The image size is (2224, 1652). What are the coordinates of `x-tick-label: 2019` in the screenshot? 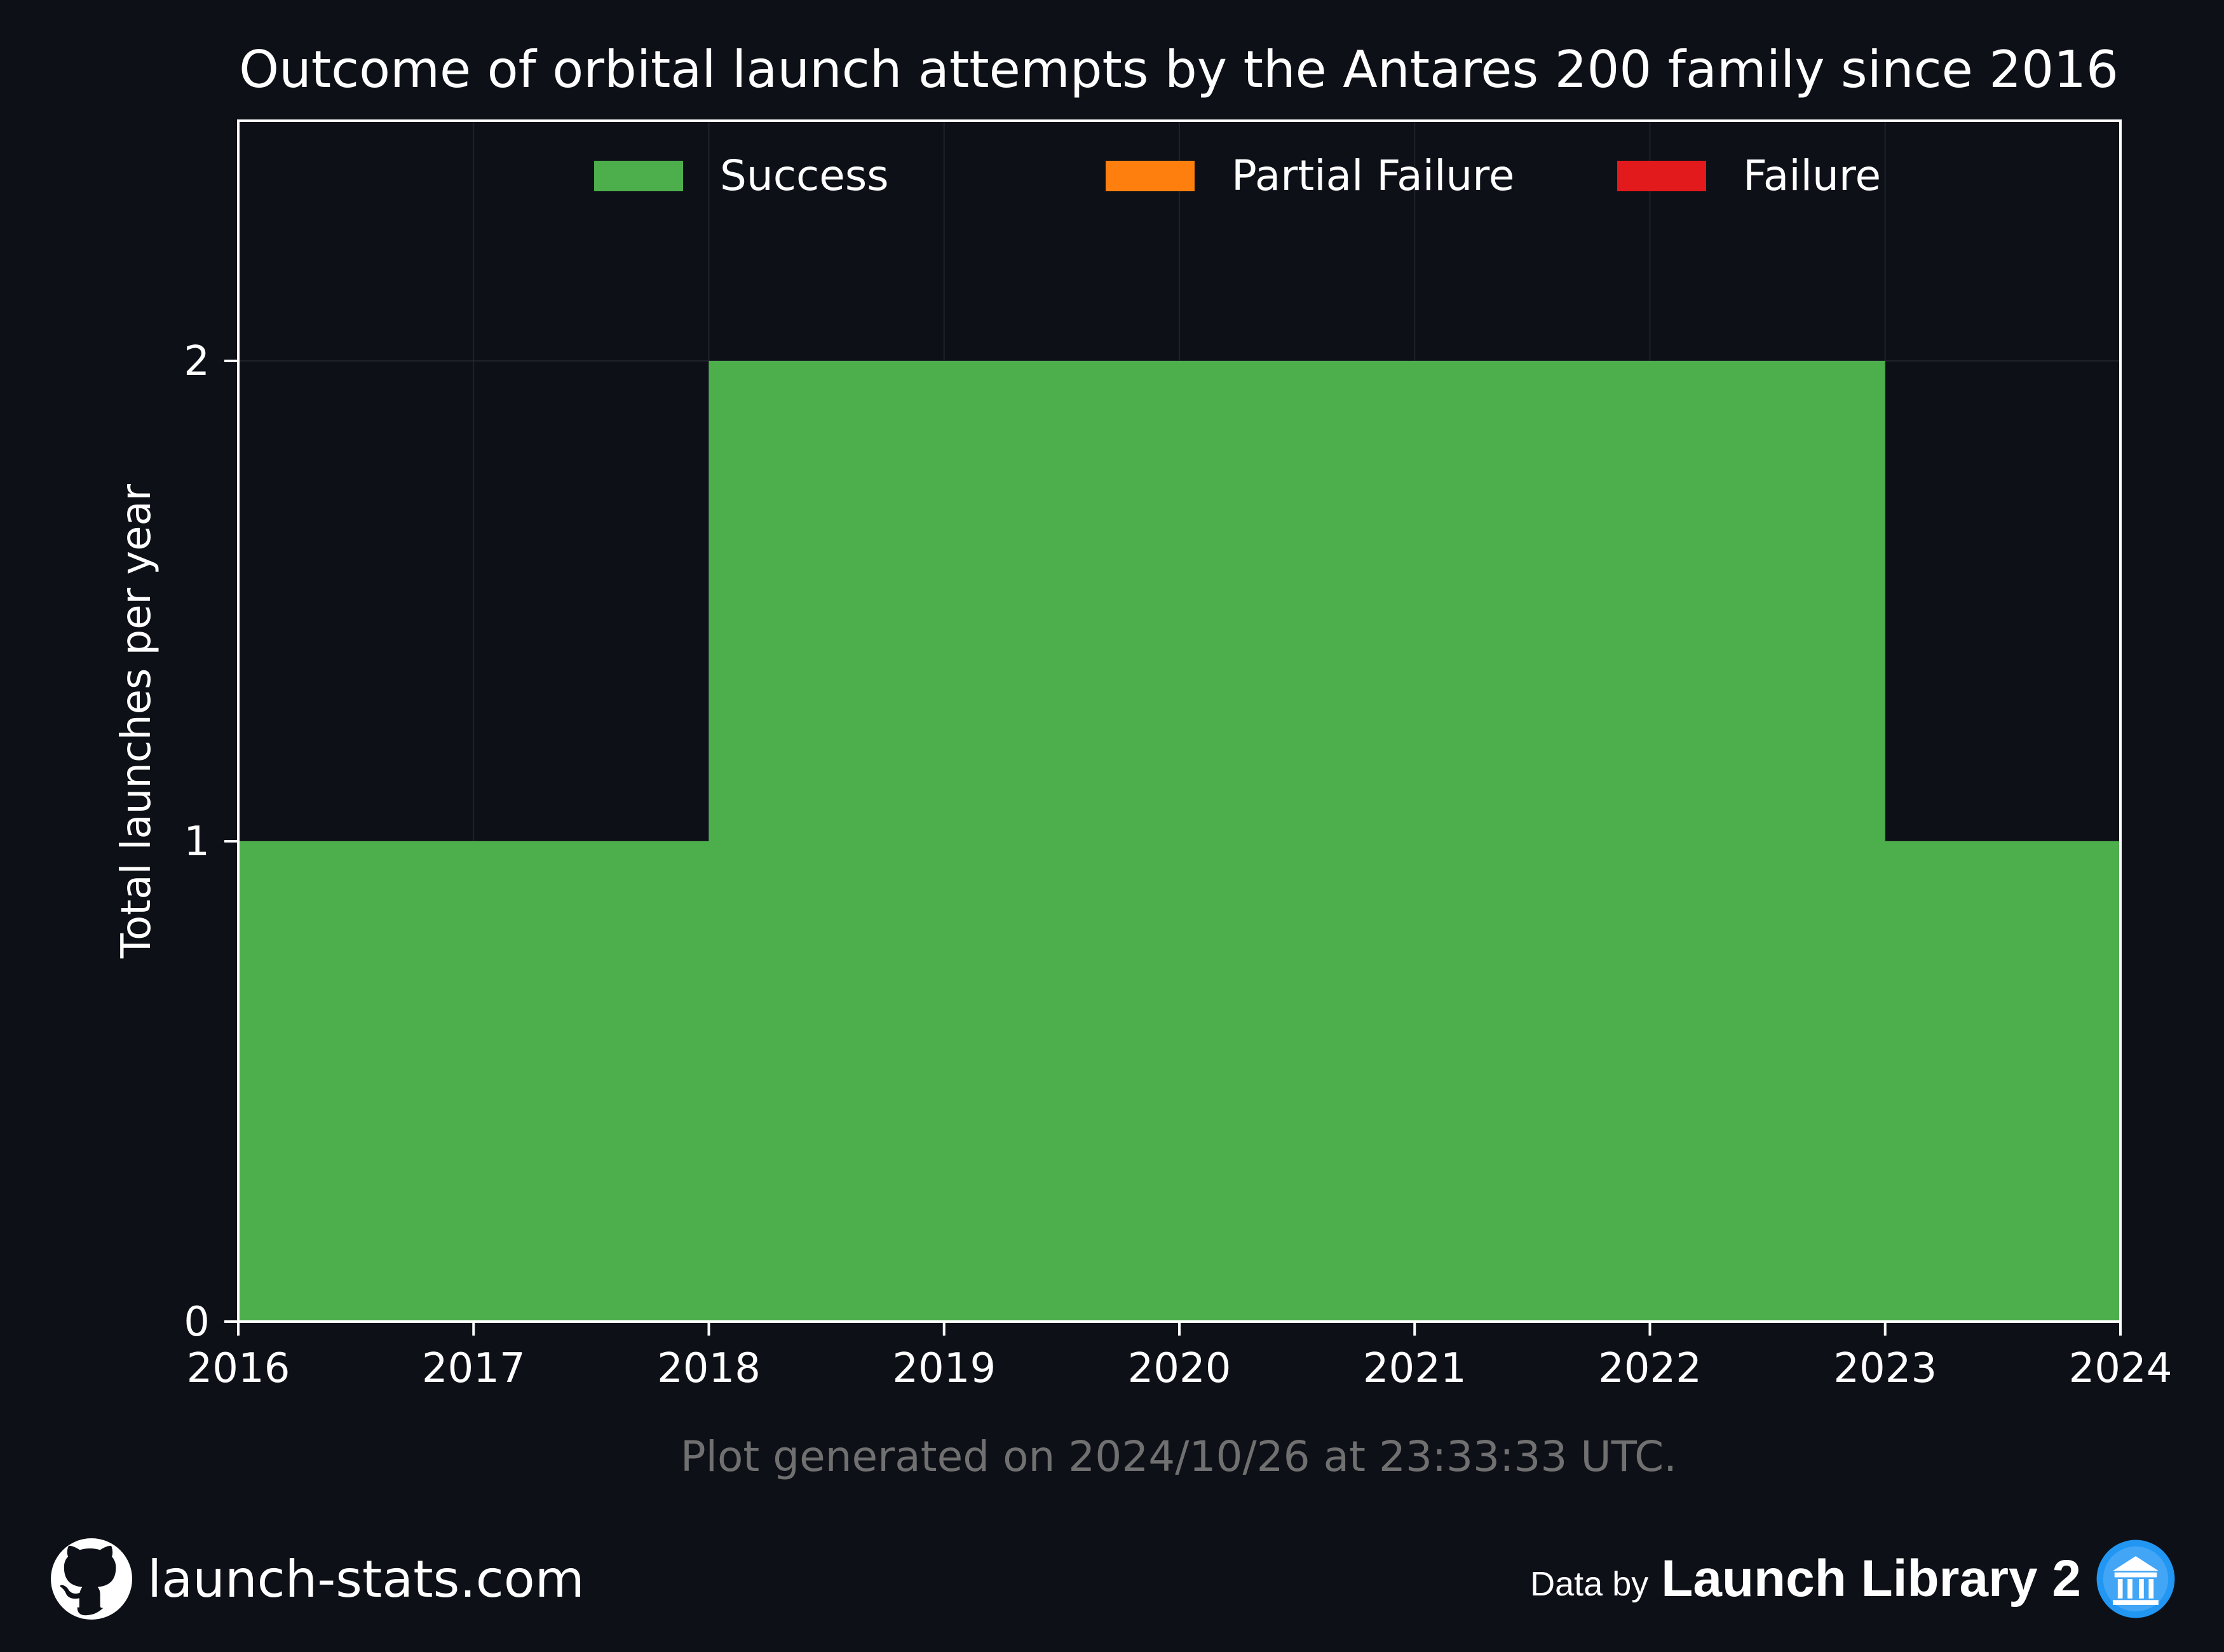 It's located at (944, 1369).